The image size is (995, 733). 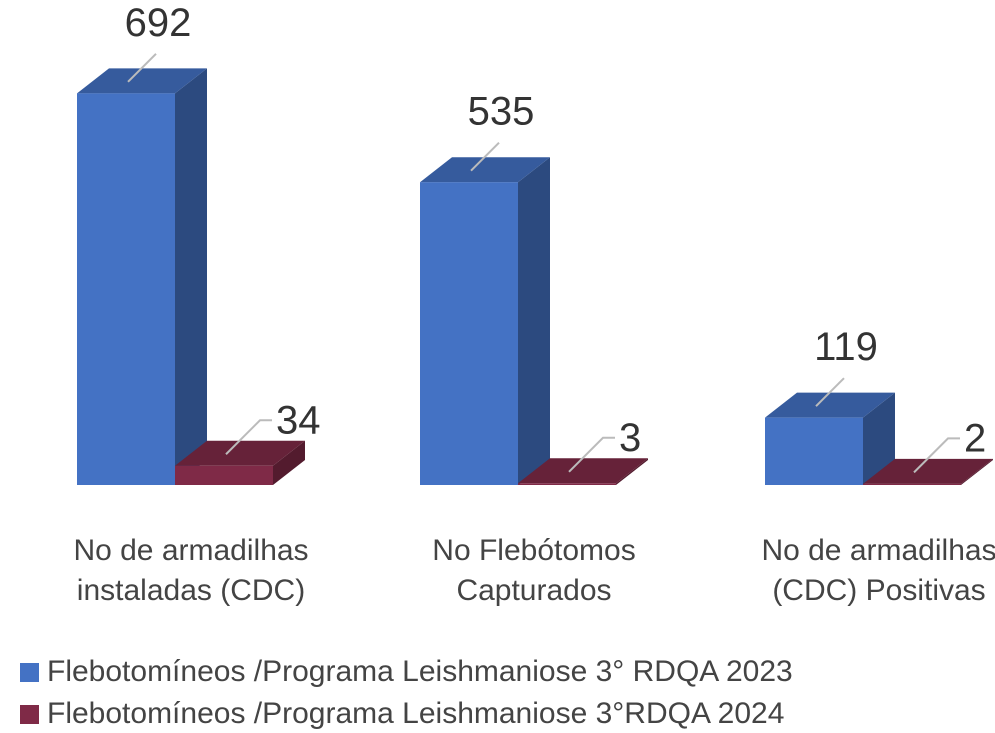 What do you see at coordinates (630, 438) in the screenshot?
I see `data-label: 3` at bounding box center [630, 438].